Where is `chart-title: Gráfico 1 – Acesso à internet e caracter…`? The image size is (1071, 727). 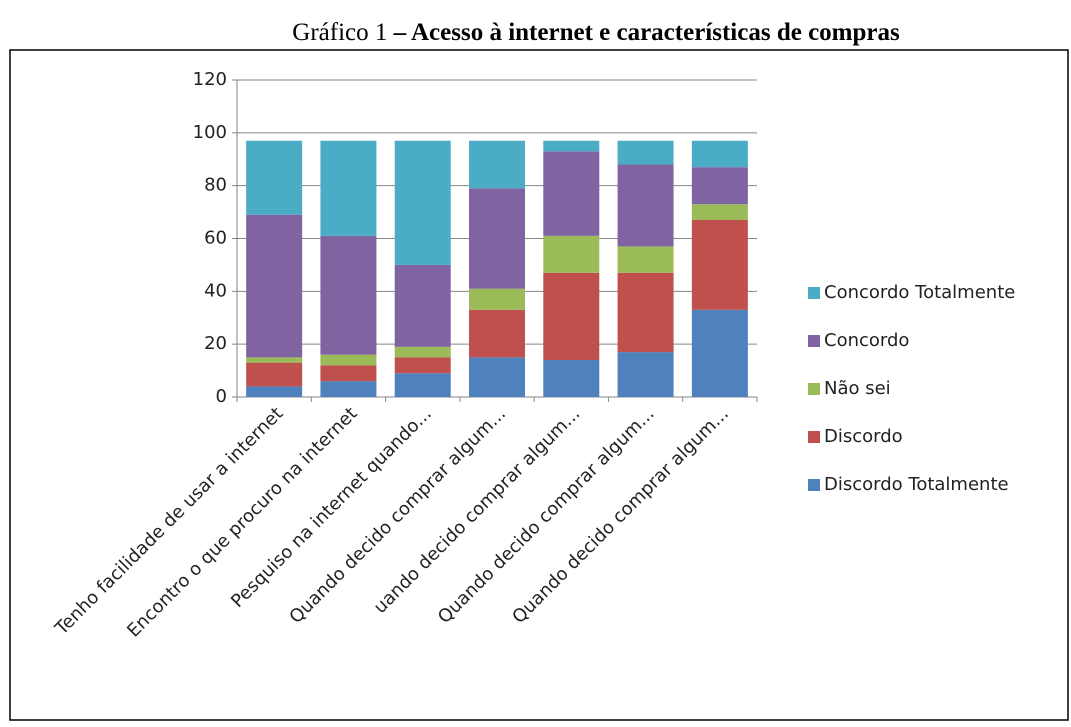 chart-title: Gráfico 1 – Acesso à internet e caracter… is located at coordinates (596, 32).